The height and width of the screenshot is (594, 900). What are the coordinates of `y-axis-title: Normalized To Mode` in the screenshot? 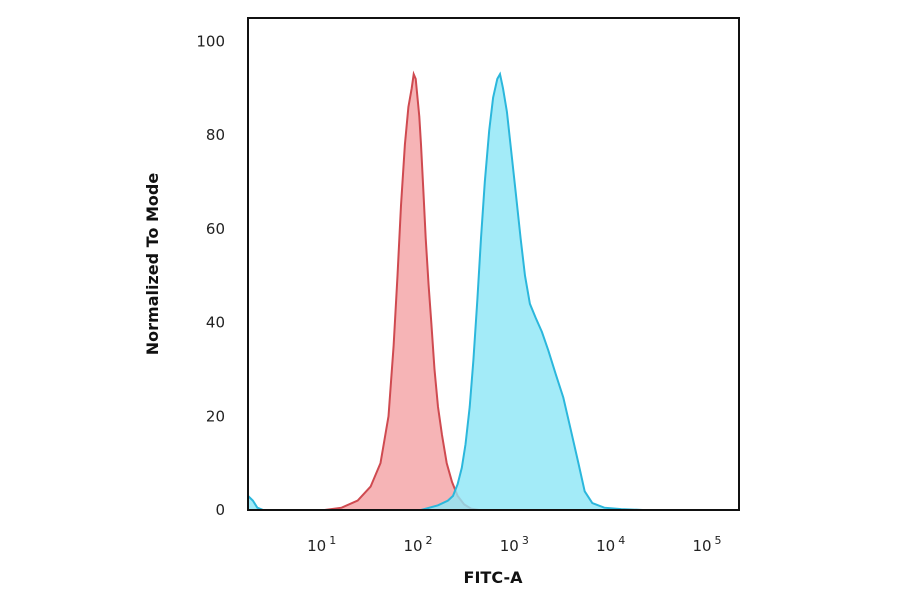 It's located at (152, 264).